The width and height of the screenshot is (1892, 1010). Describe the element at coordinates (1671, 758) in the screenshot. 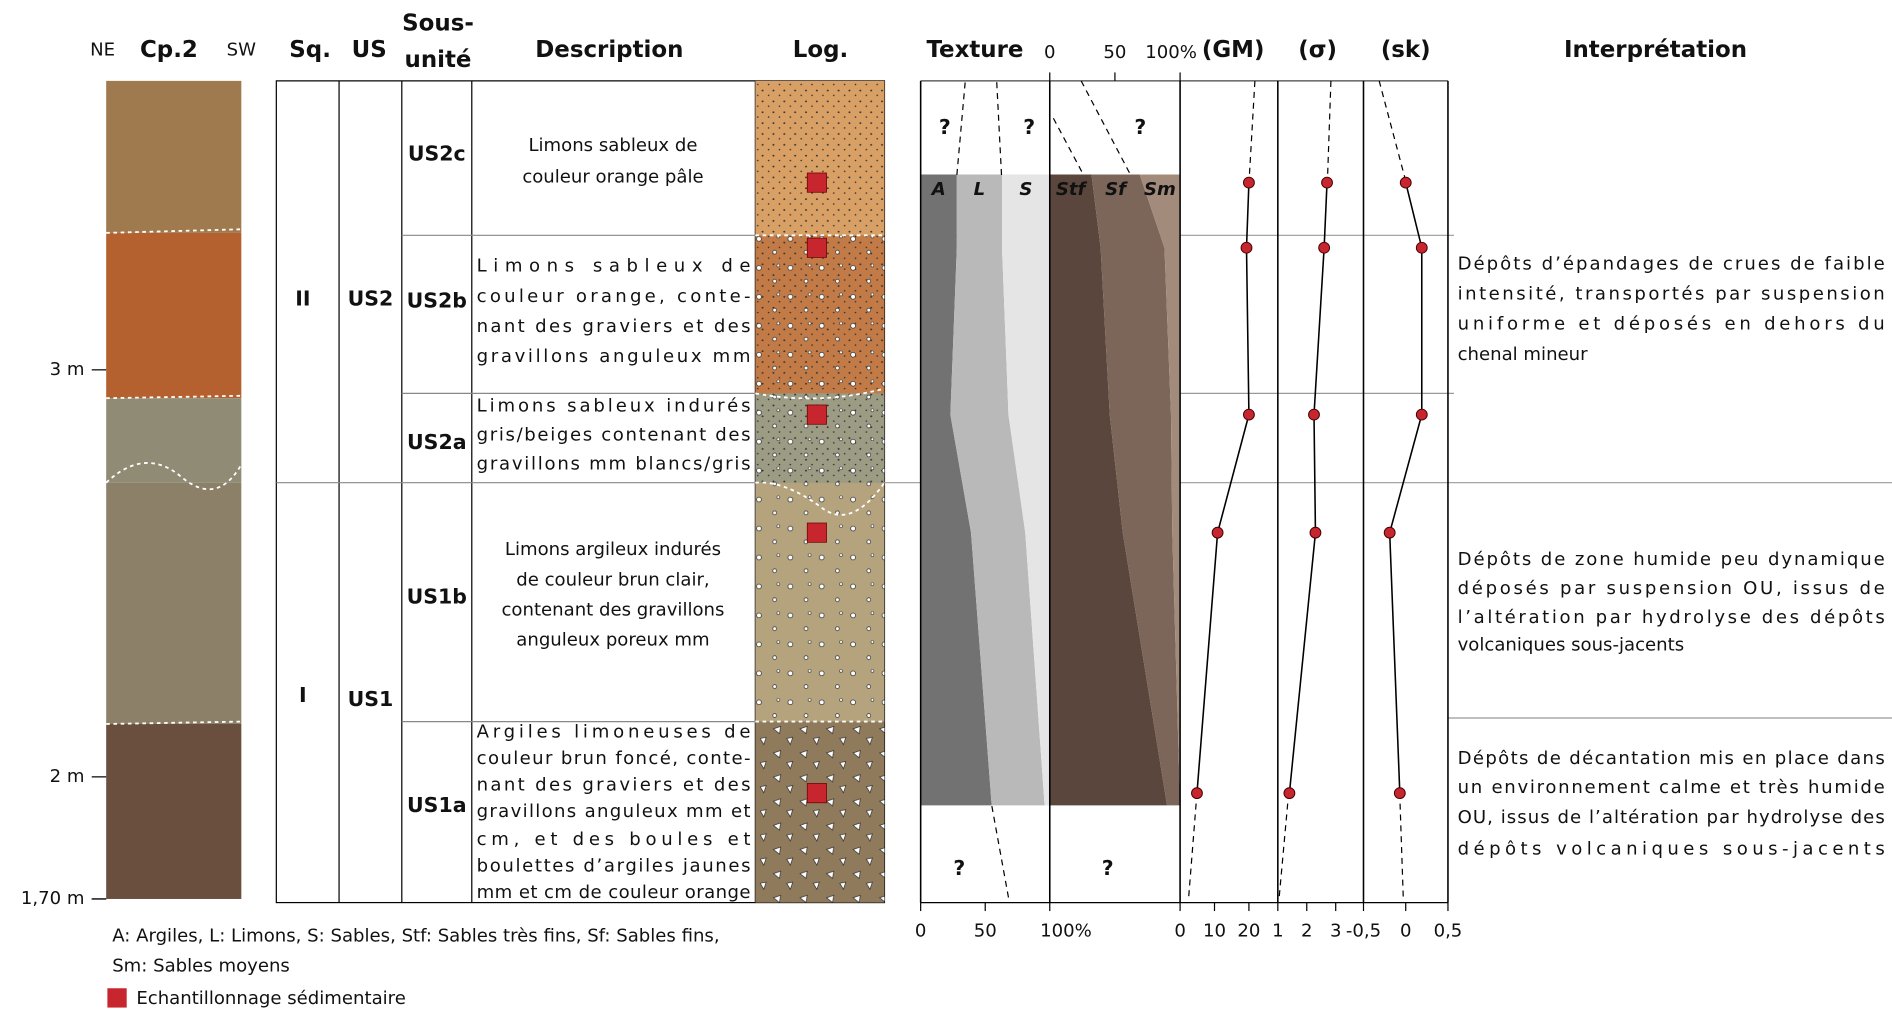

I see `interpretation-line: Dépôts de décantation mis en place dans` at that location.